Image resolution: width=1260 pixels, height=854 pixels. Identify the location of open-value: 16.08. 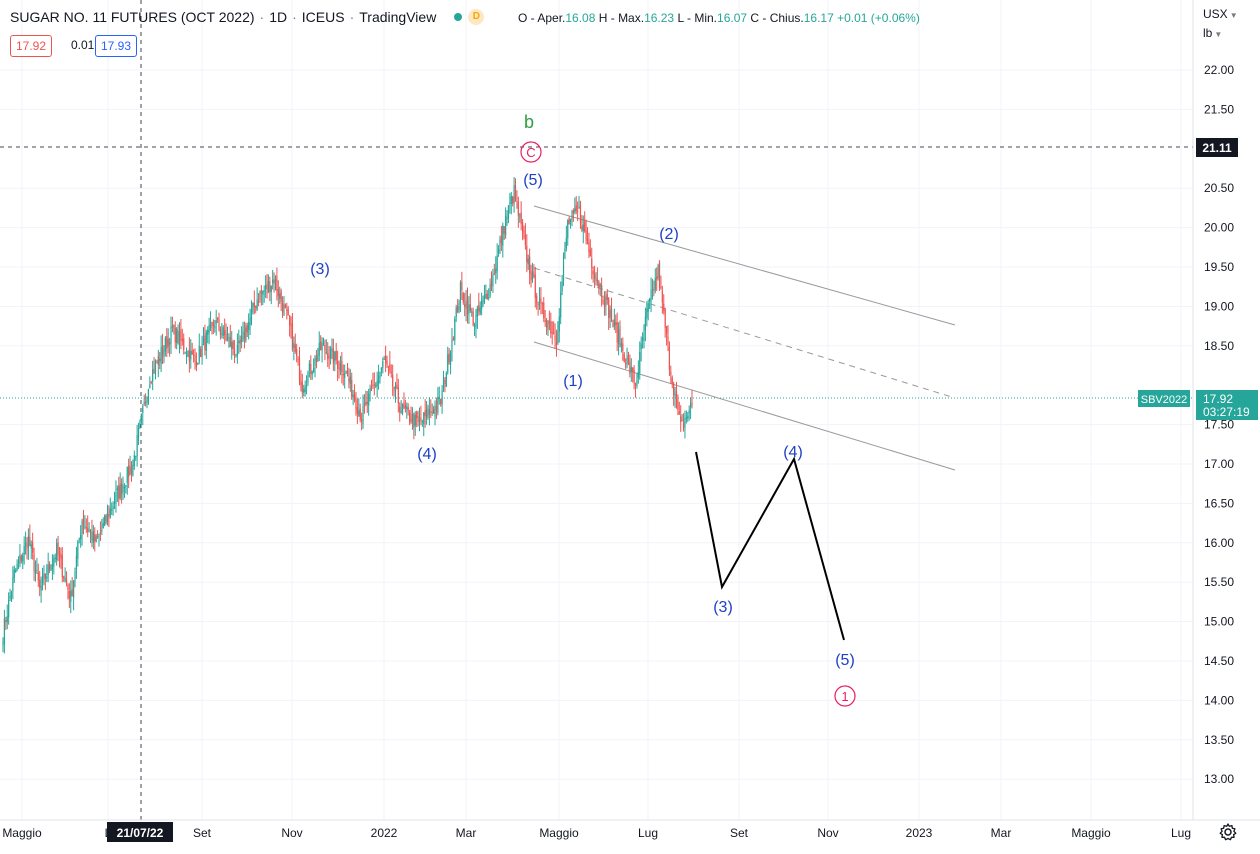
(580, 18).